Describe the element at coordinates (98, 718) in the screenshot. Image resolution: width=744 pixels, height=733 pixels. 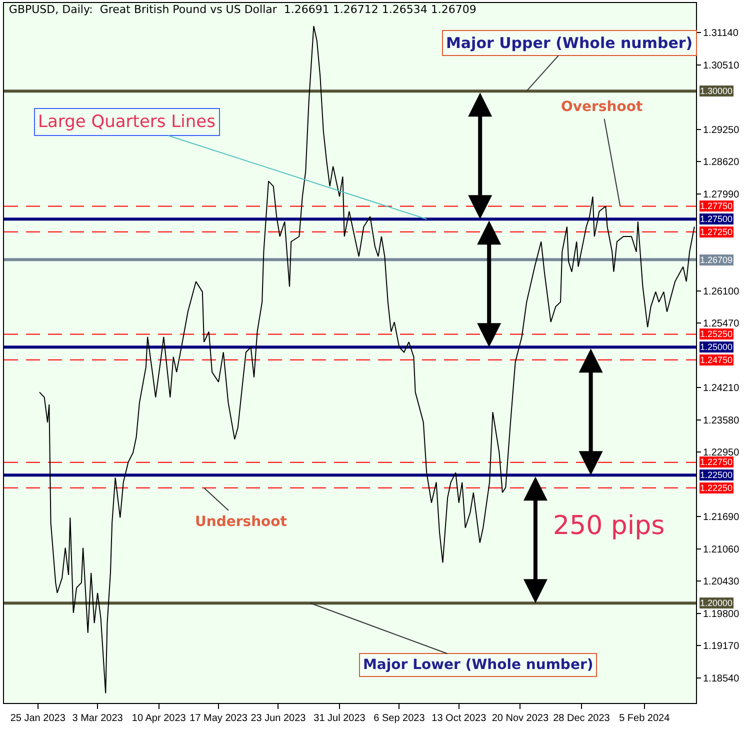
I see `x-tick-label: 3 Mar 2023` at that location.